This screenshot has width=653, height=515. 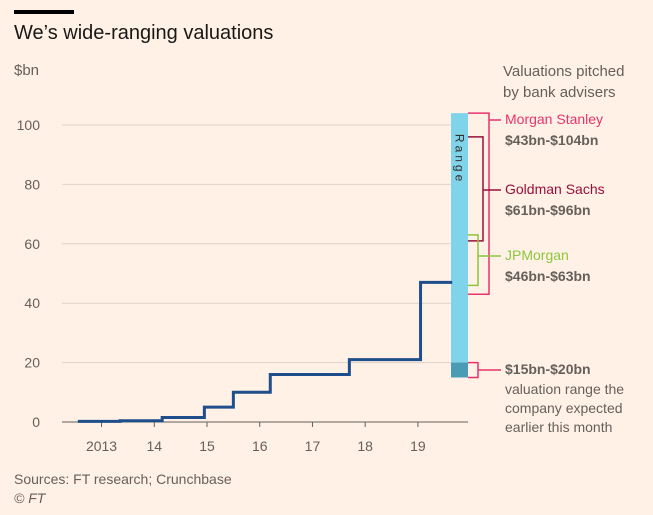 I want to click on x-tick-label-18: 18, so click(x=365, y=446).